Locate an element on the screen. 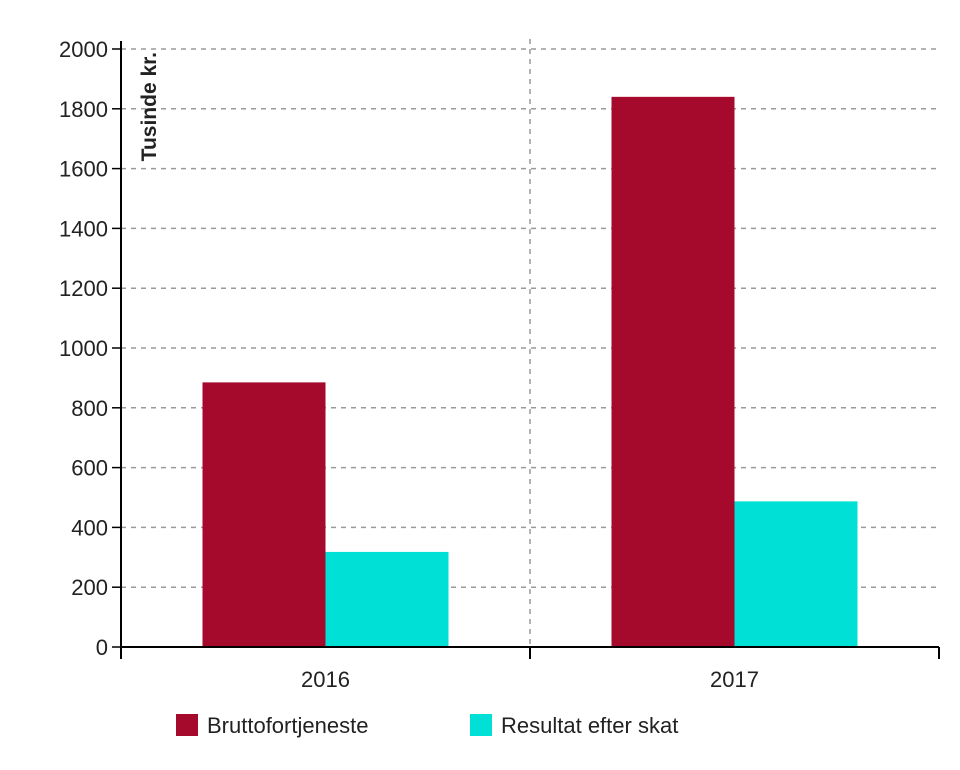  legend-item-bruttofortjeneste: Bruttofortjeneste is located at coordinates (272, 725).